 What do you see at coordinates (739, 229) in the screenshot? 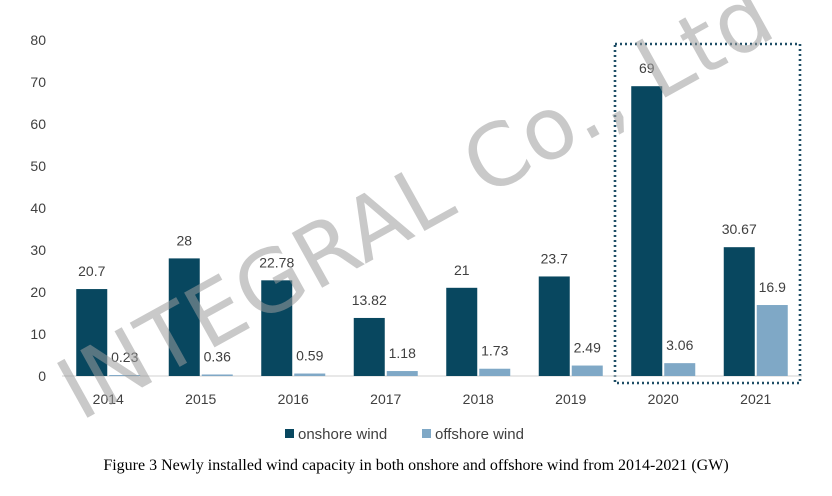
I see `onshore-data-label: 30.67` at bounding box center [739, 229].